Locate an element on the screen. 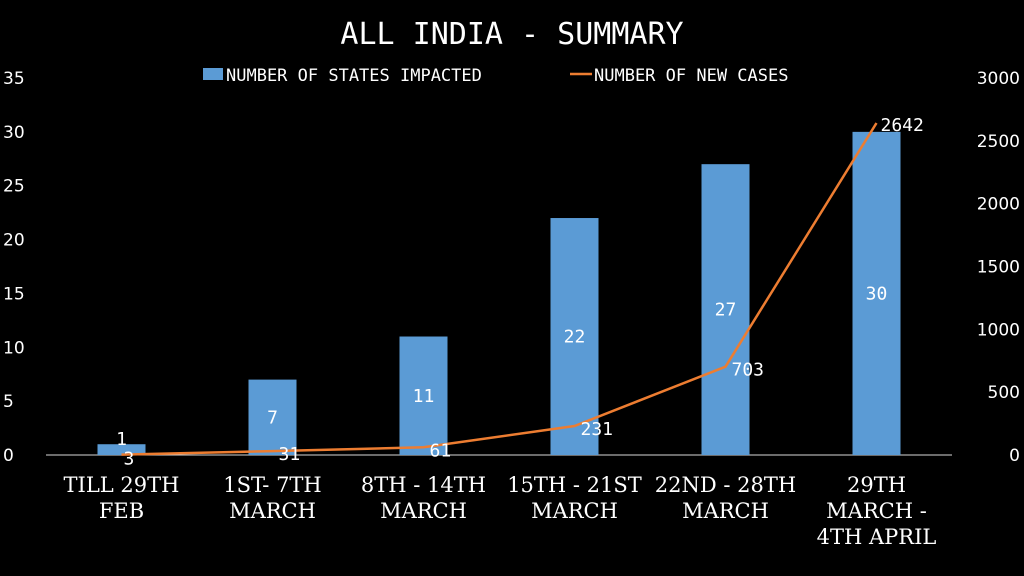 The image size is (1024, 576). legend-label-cases: NUMBER OF NEW CASES is located at coordinates (691, 76).